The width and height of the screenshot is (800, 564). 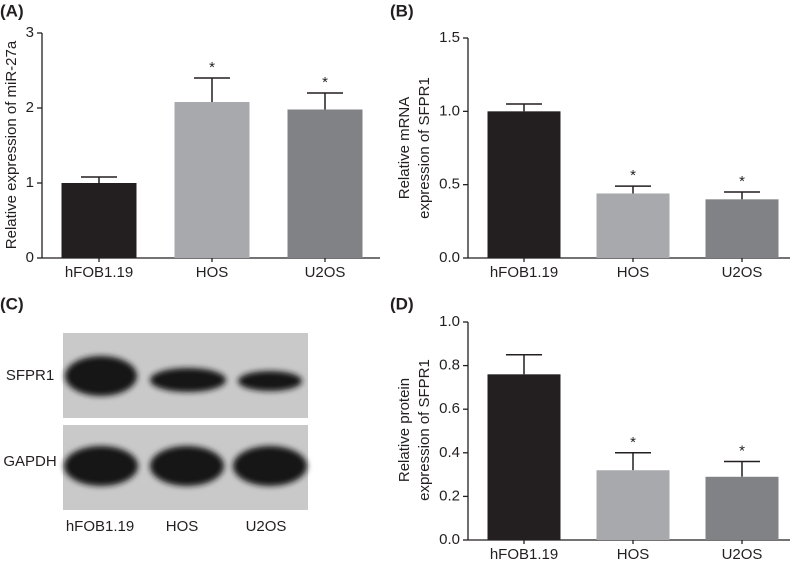 I want to click on y-tick-label: 0.5, so click(x=449, y=184).